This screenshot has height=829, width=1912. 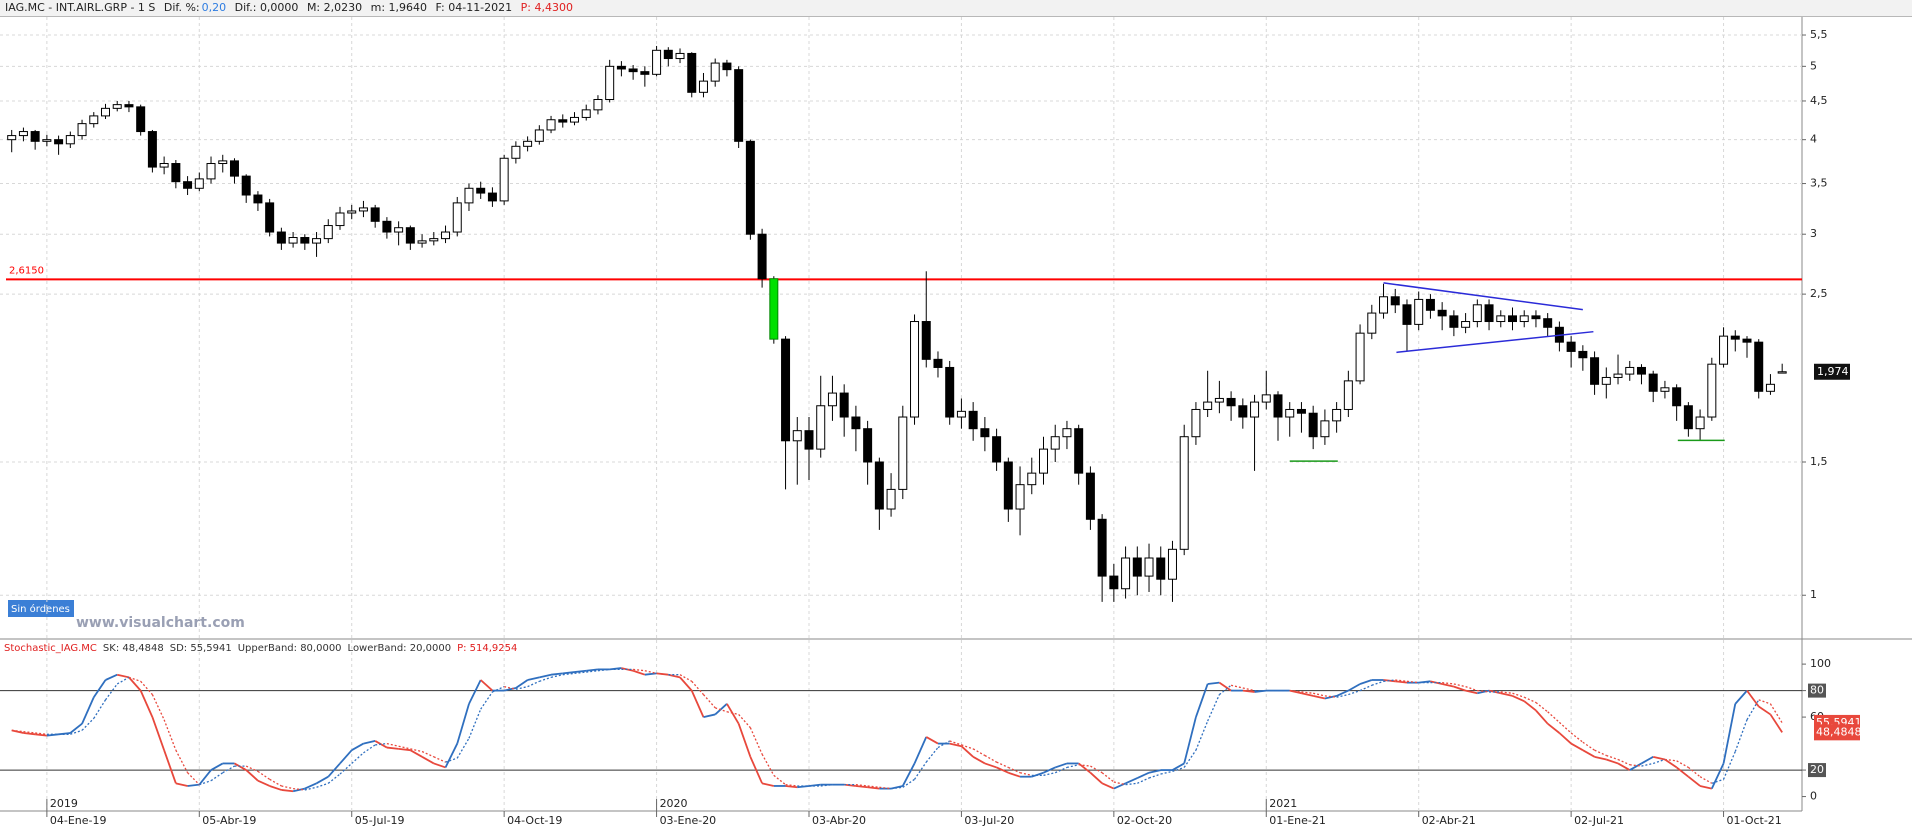 I want to click on band-label-box, so click(x=1817, y=770).